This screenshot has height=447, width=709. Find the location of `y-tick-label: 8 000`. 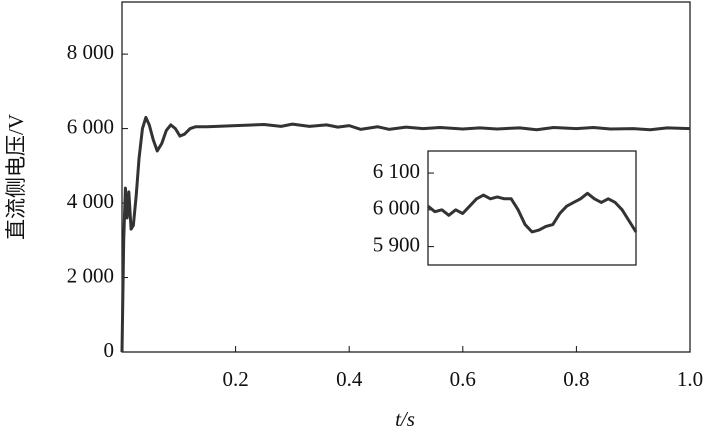

y-tick-label: 8 000 is located at coordinates (90, 52).